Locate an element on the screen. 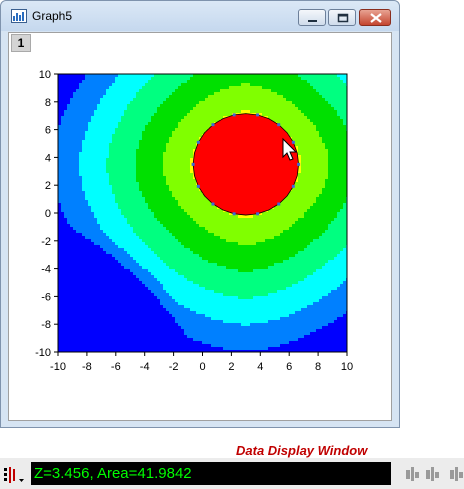 Image resolution: width=464 pixels, height=489 pixels. close-button is located at coordinates (375, 17).